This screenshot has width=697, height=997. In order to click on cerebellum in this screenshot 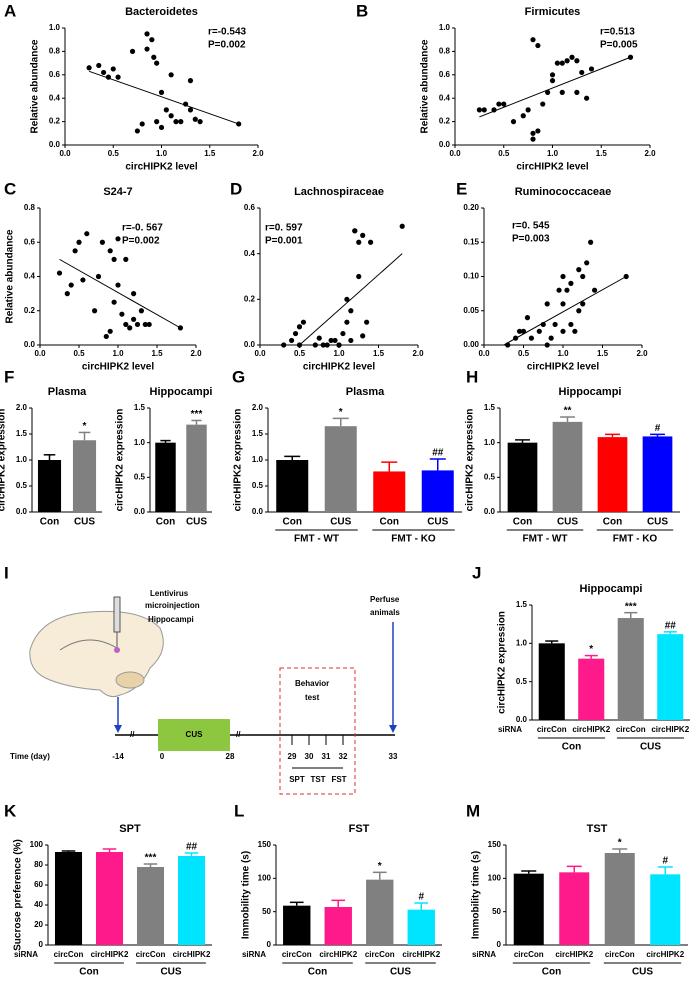, I will do `click(130, 680)`.